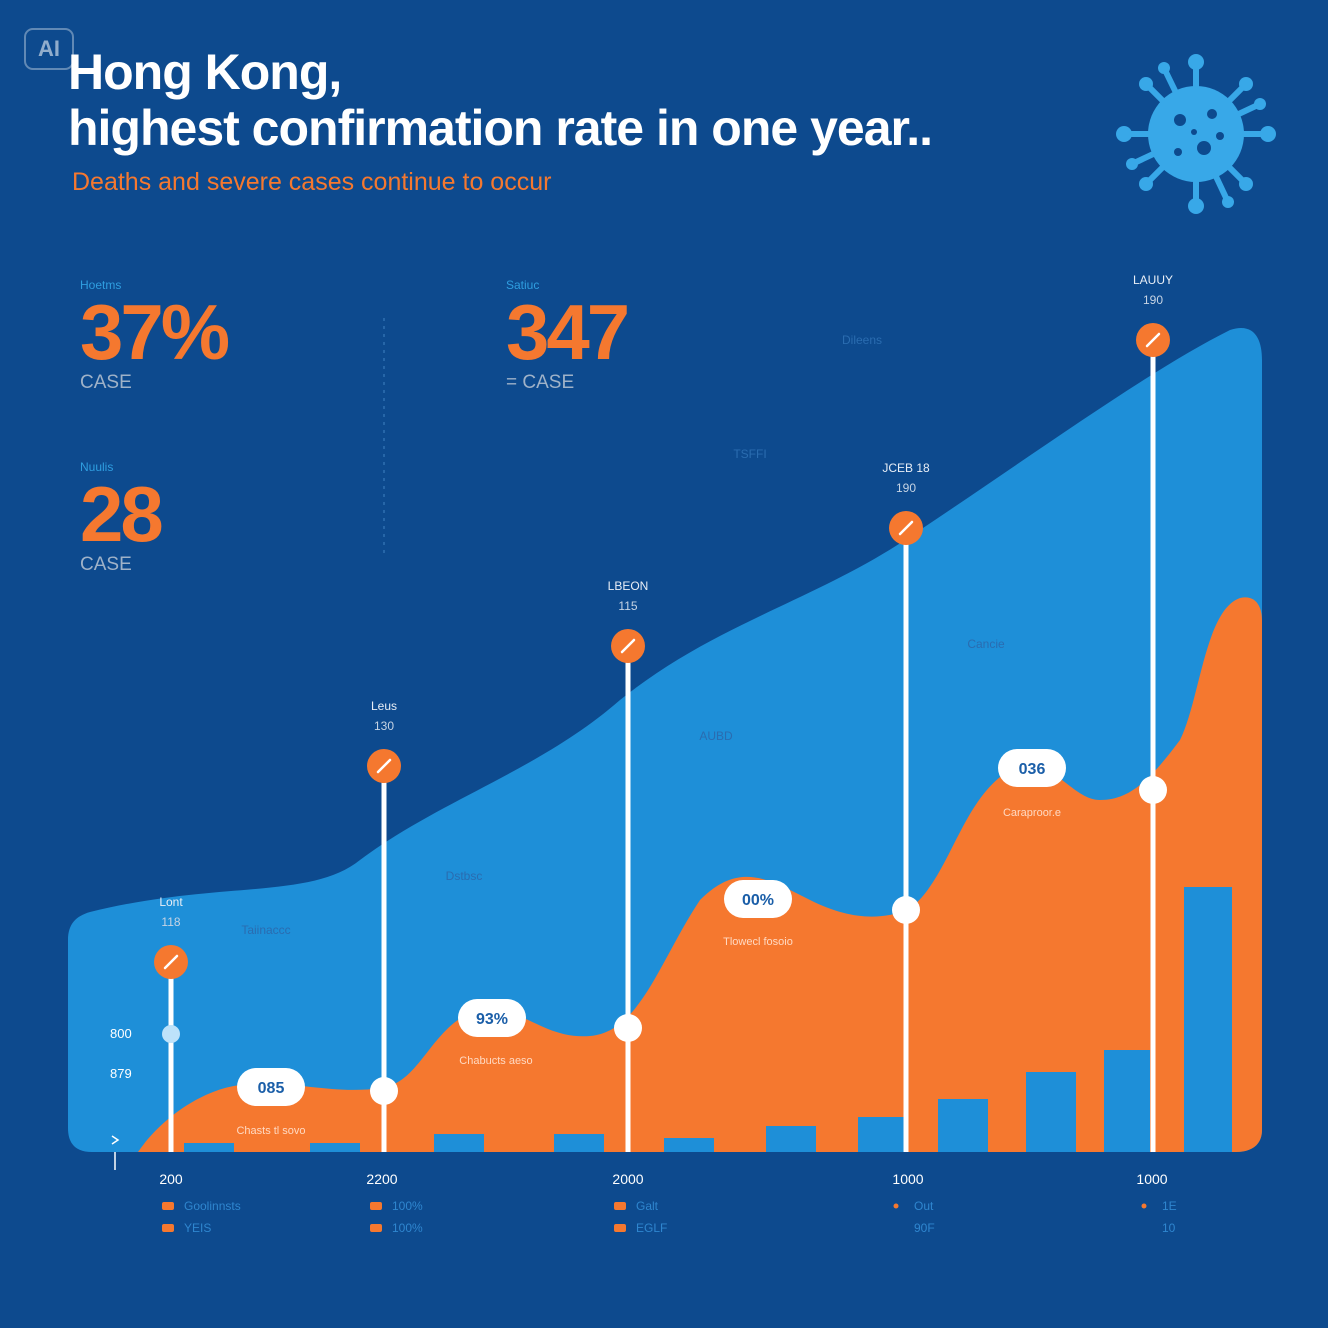 The image size is (1328, 1328). I want to click on pin-1-callout: 085, so click(271, 1088).